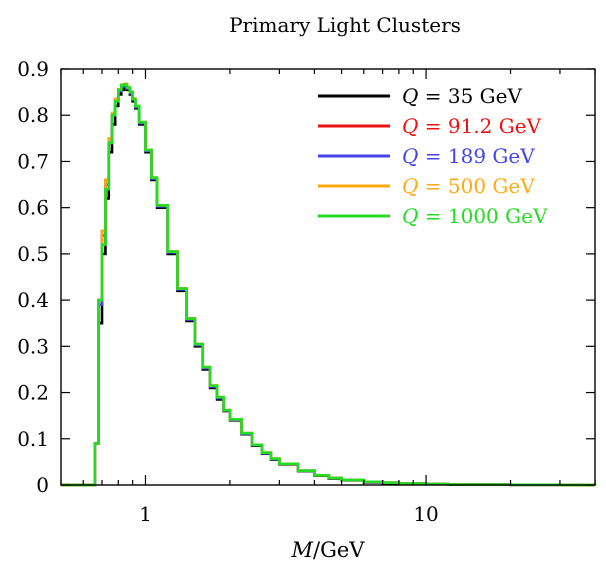  Describe the element at coordinates (302, 550) in the screenshot. I see `x-axis-label-var: M` at that location.